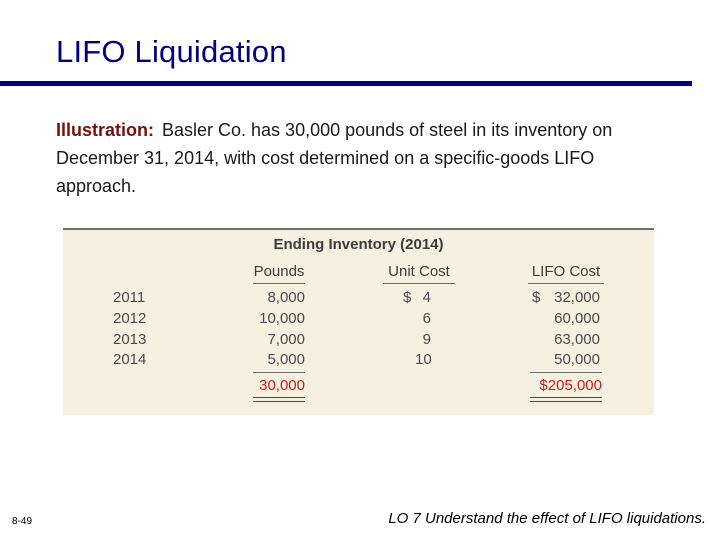 The image size is (720, 540). I want to click on table-row: 2011 8,000 $ 4 $ 32,000, so click(358, 299).